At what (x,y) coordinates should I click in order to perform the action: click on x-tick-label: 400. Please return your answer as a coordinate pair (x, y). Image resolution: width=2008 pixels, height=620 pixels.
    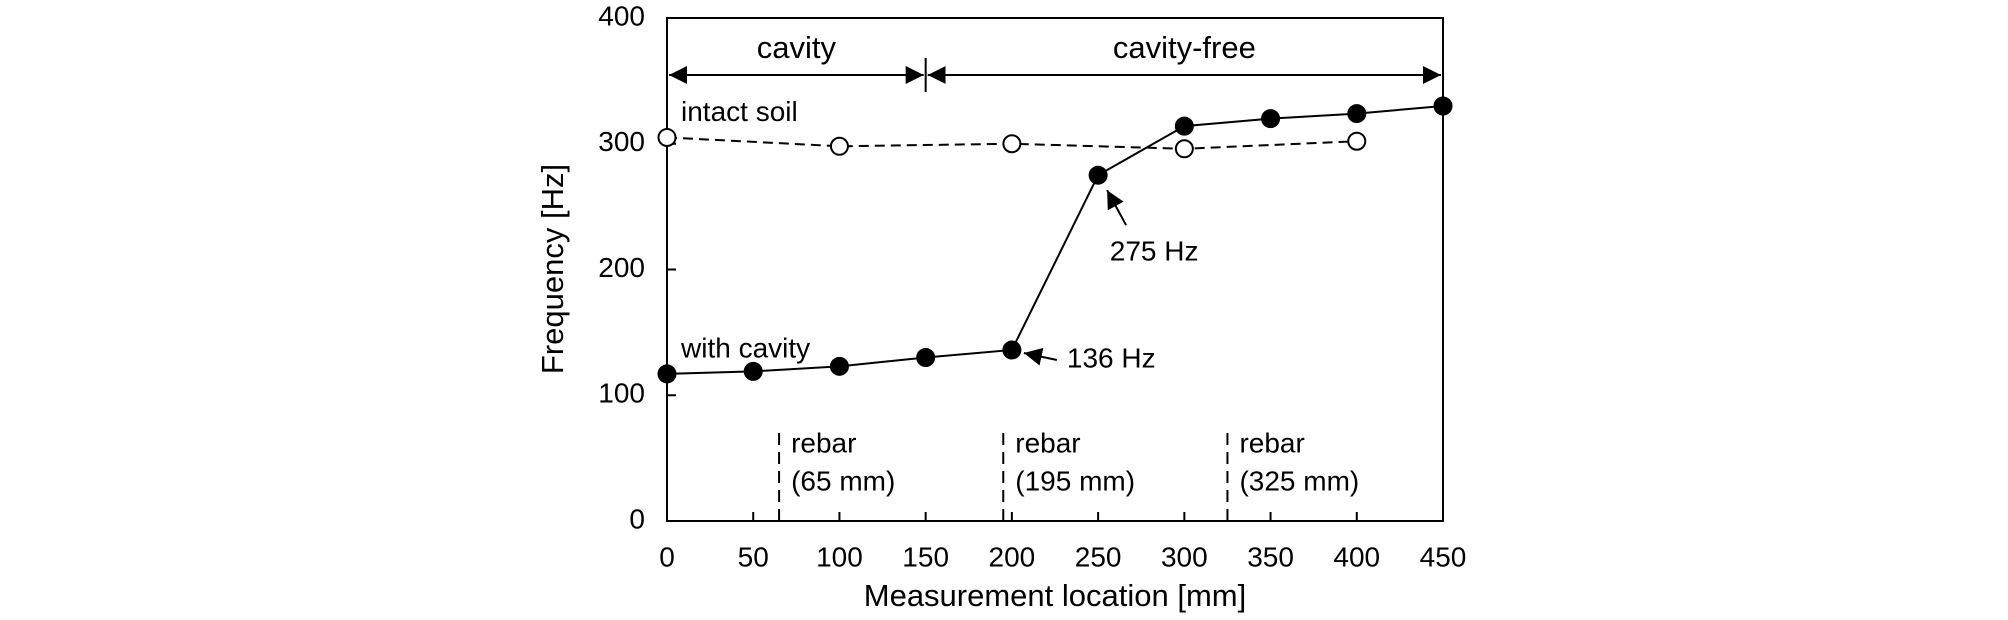
    Looking at the image, I should click on (1356, 556).